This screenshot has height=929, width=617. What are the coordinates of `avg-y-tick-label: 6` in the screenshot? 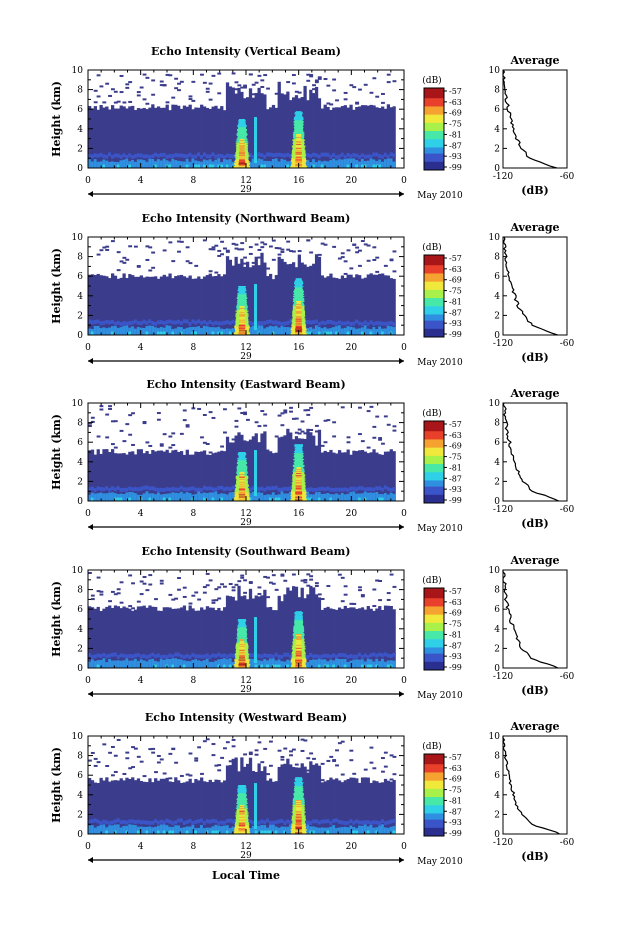 It's located at (497, 610).